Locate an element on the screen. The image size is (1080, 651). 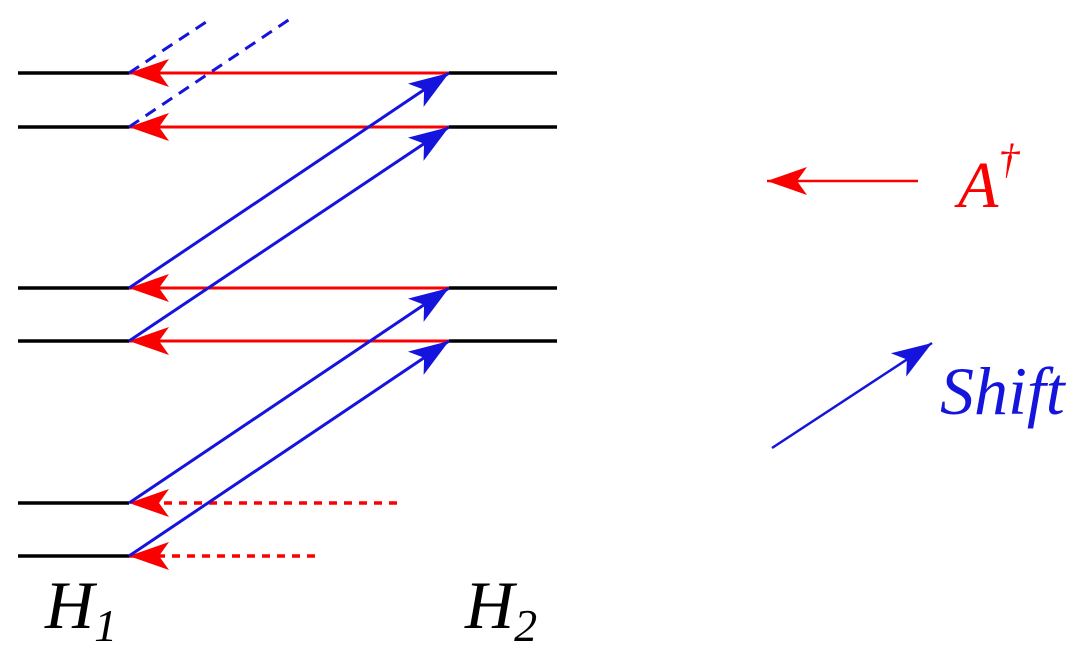
h1-levels-group is located at coordinates (73, 314).